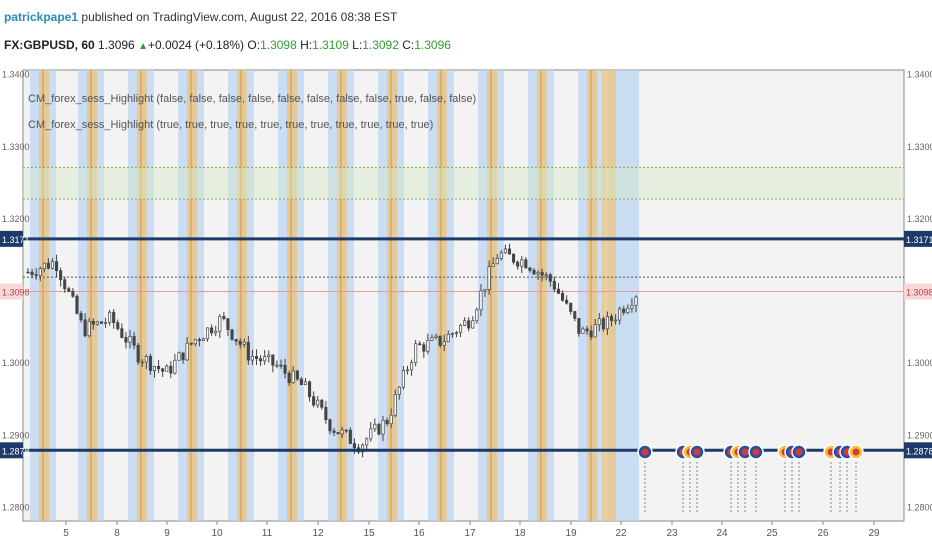  I want to click on time-tick-label: 22, so click(621, 533).